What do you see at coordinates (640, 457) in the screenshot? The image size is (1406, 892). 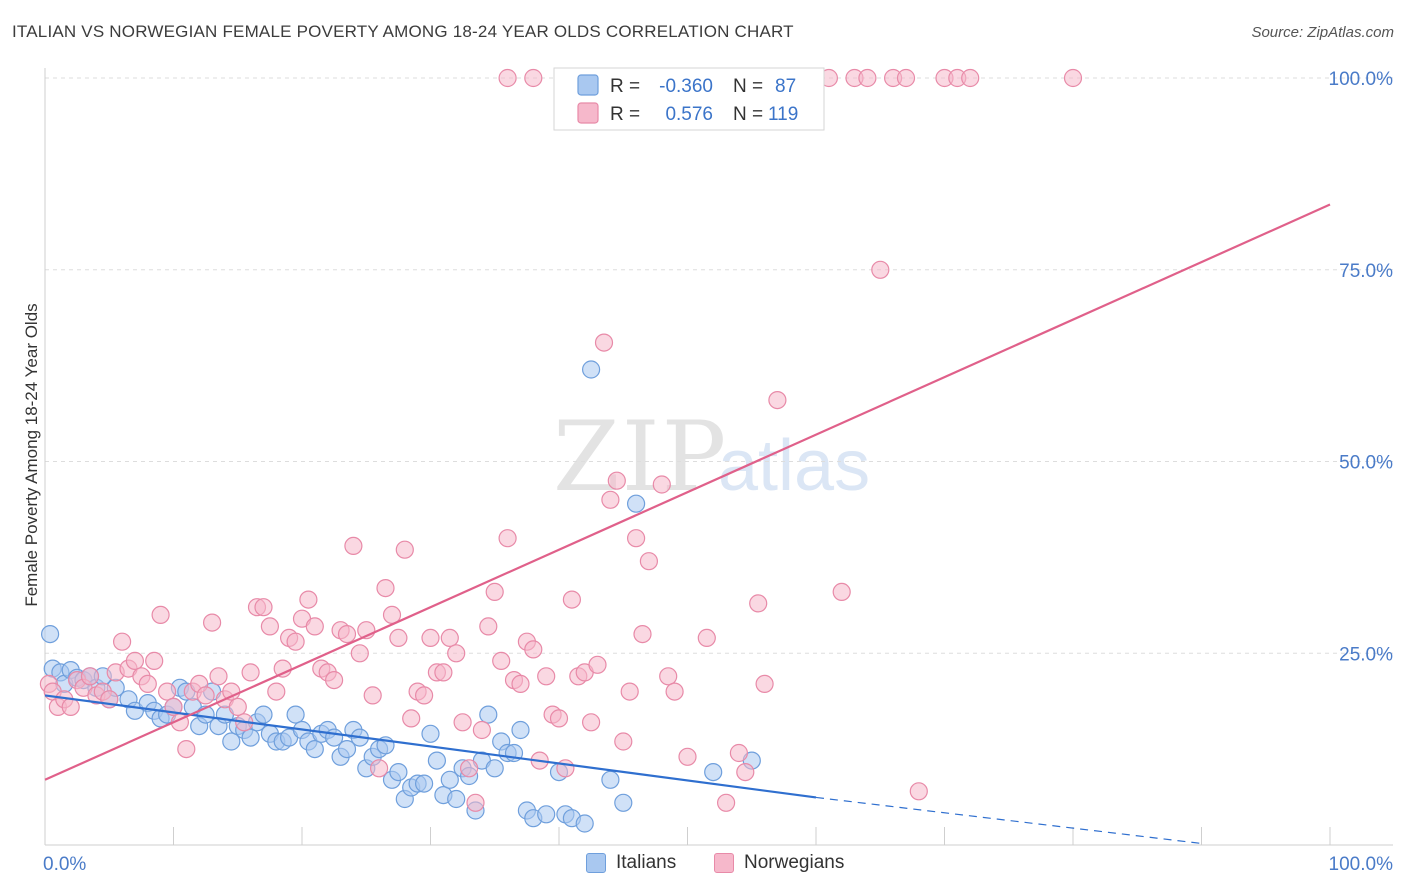 I see `watermark-zip: ZIP` at bounding box center [640, 457].